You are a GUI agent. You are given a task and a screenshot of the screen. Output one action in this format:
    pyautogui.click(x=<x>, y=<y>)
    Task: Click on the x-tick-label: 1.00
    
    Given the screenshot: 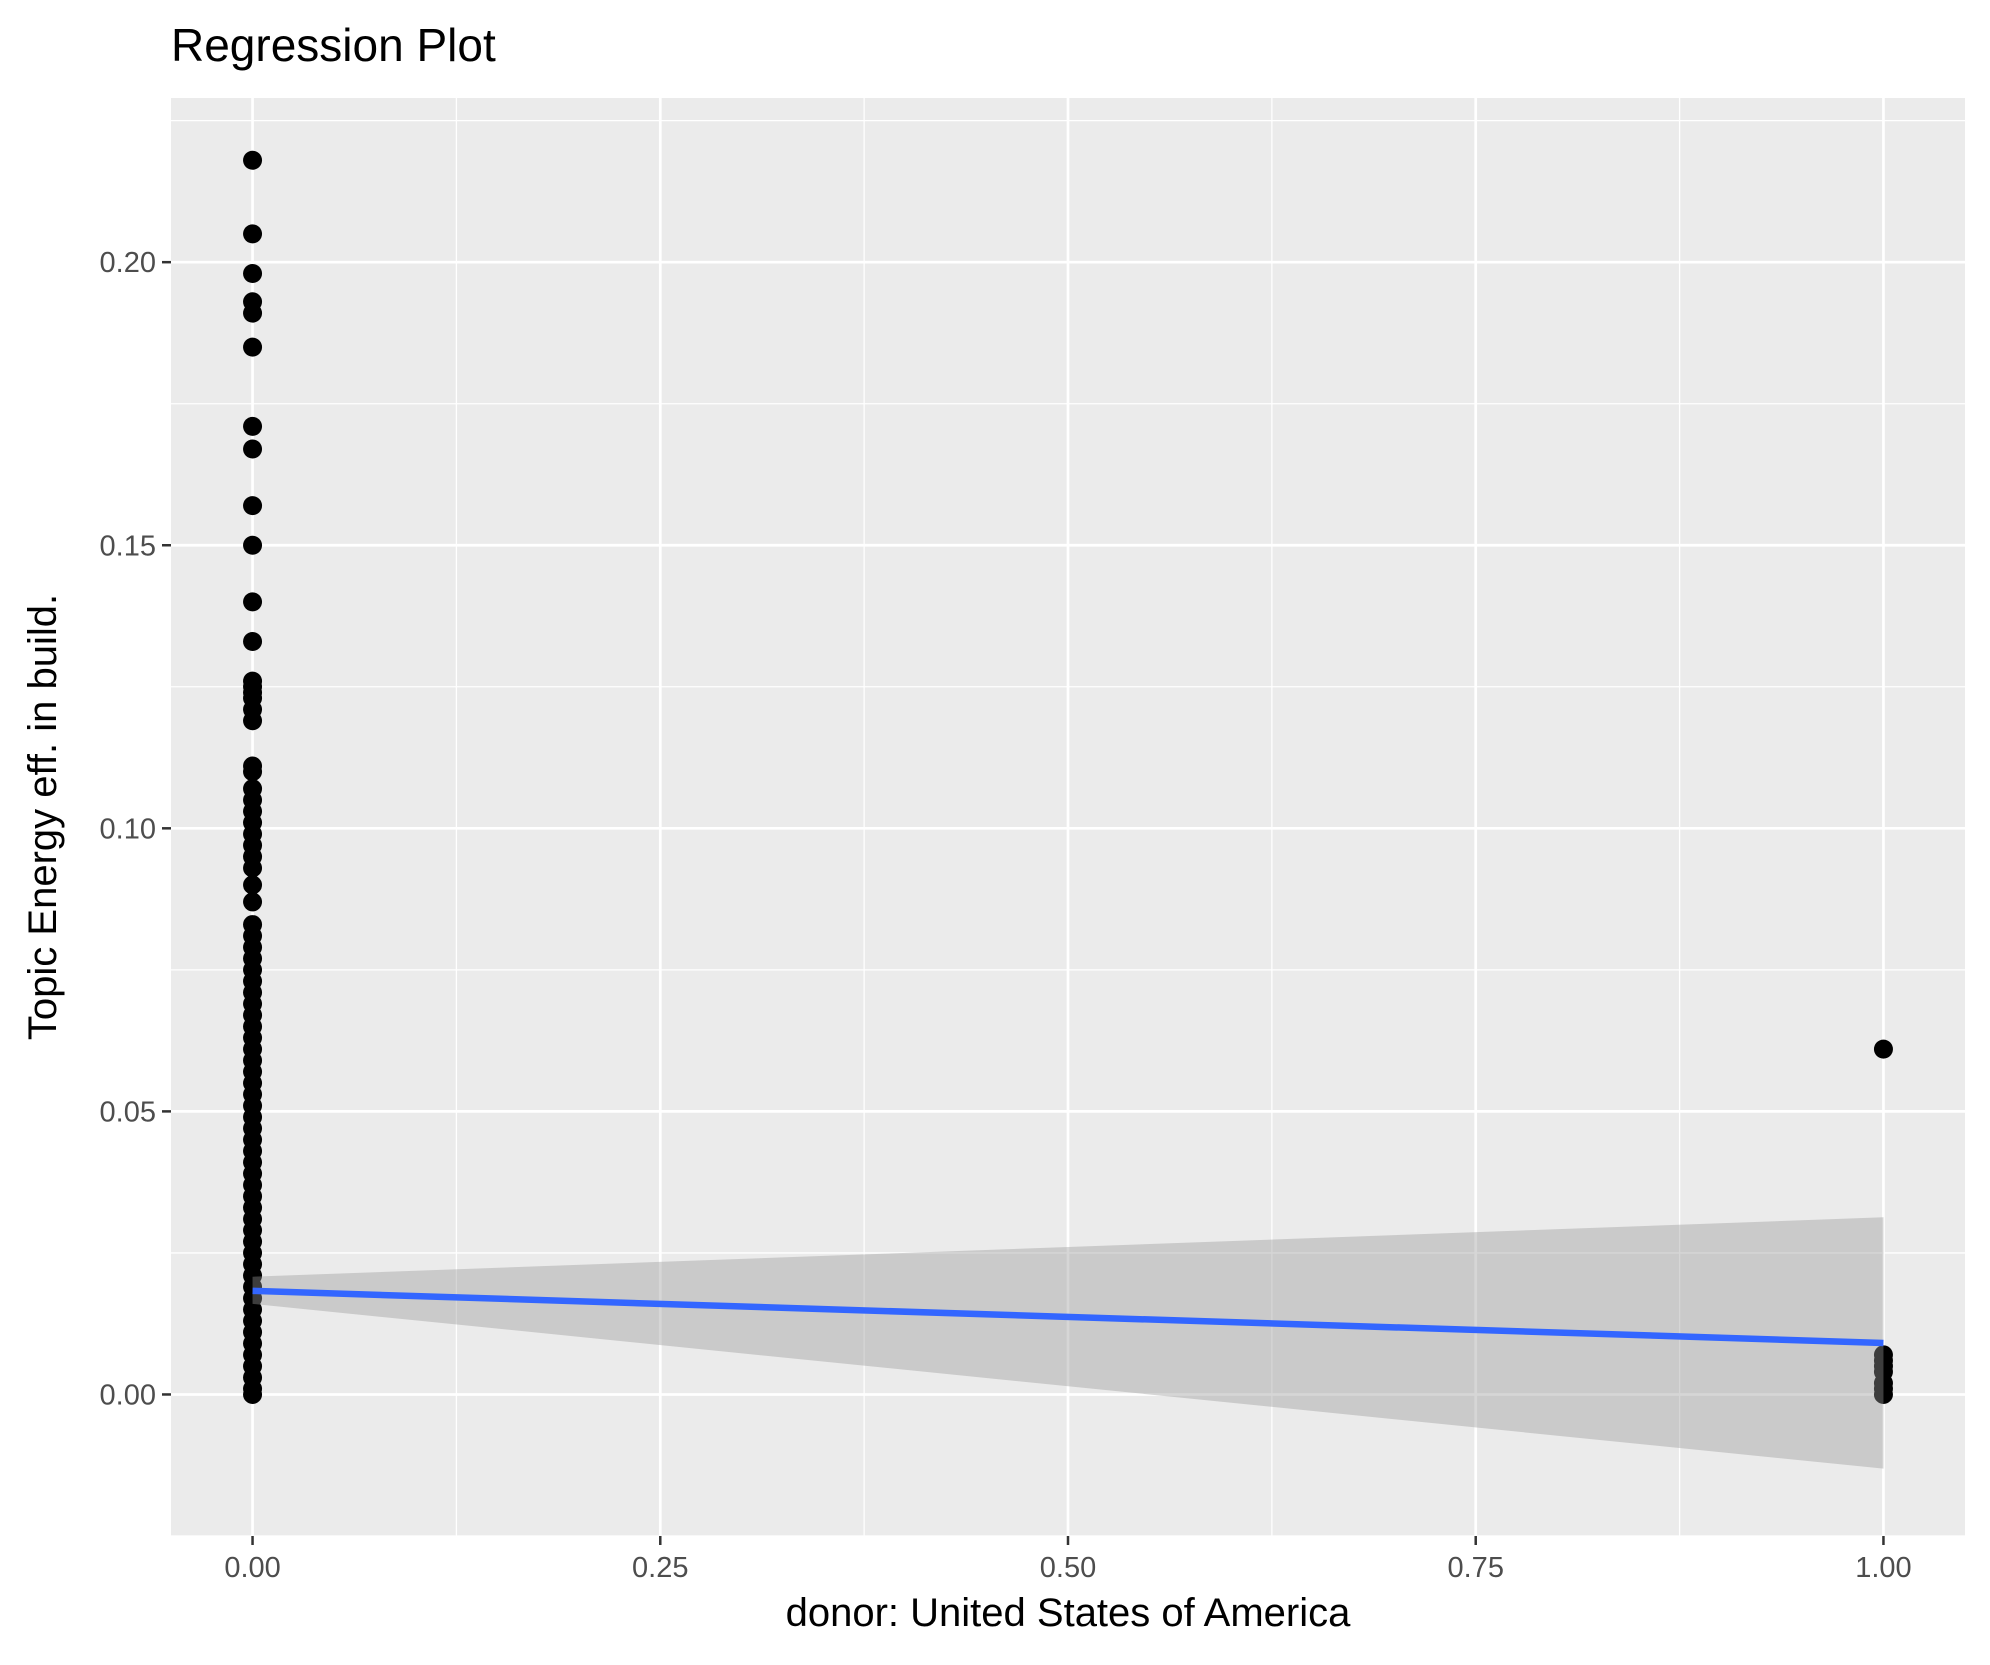 What is the action you would take?
    pyautogui.click(x=1883, y=1568)
    